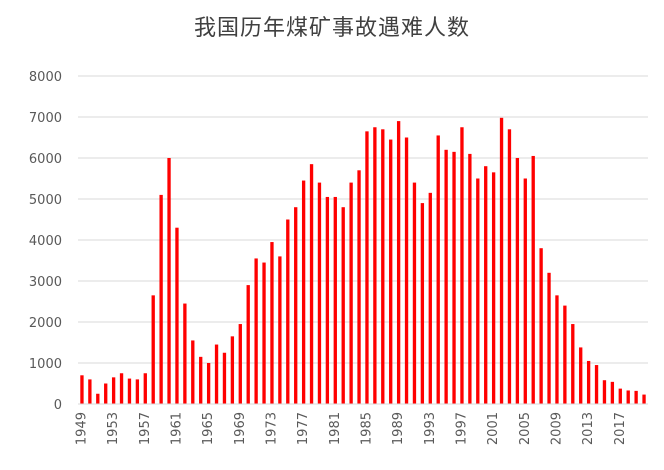  Describe the element at coordinates (240, 428) in the screenshot. I see `x-tick-label: 1969` at that location.